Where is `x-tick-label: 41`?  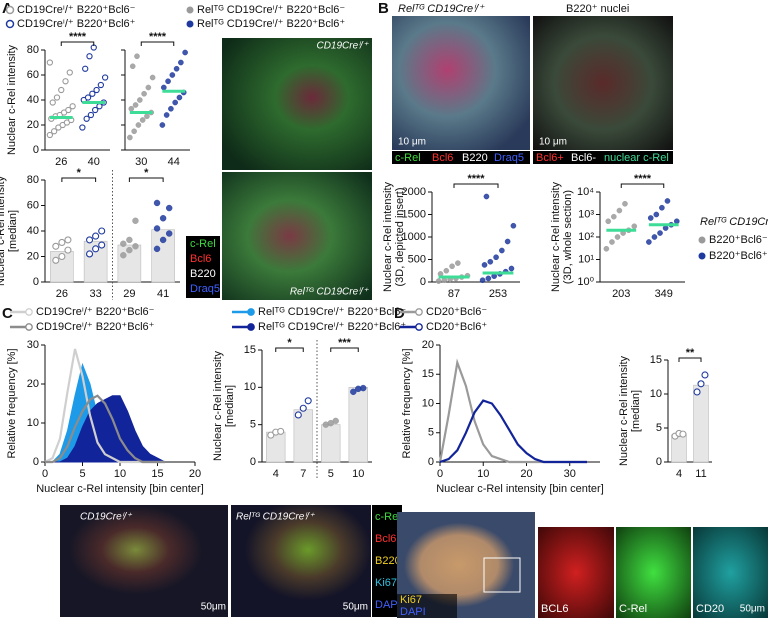
x-tick-label: 41 is located at coordinates (163, 294).